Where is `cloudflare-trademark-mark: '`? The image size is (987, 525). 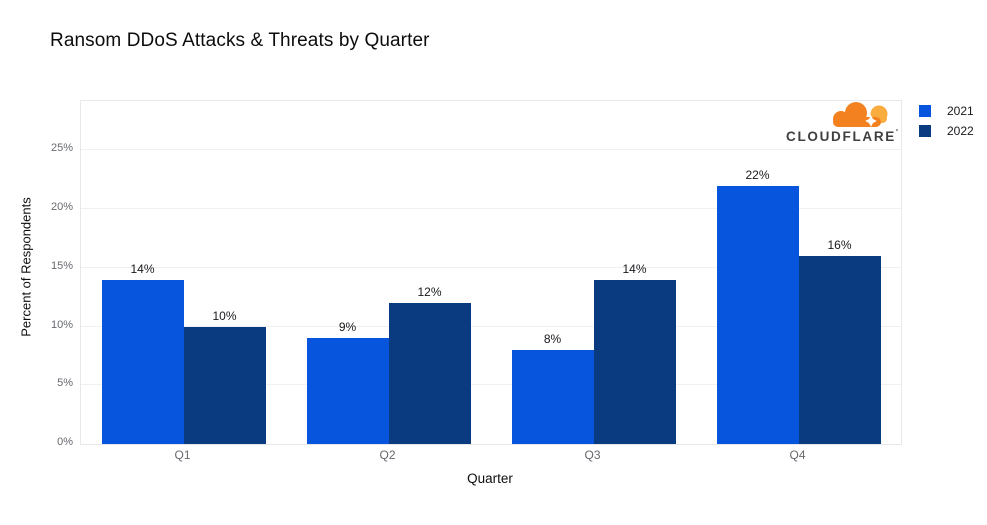
cloudflare-trademark-mark: ' is located at coordinates (897, 132).